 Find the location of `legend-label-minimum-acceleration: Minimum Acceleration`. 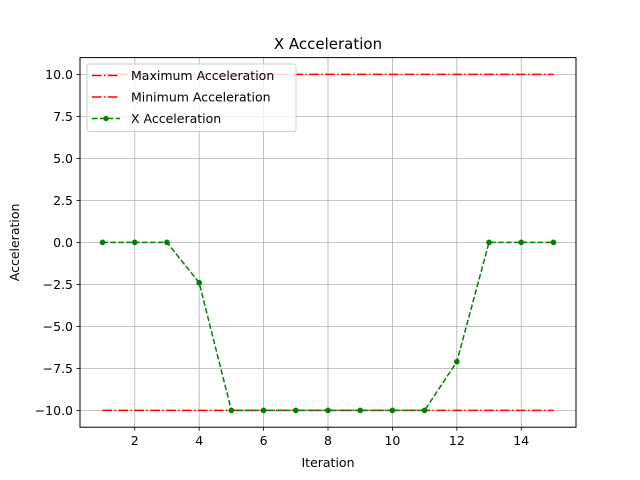

legend-label-minimum-acceleration: Minimum Acceleration is located at coordinates (201, 97).